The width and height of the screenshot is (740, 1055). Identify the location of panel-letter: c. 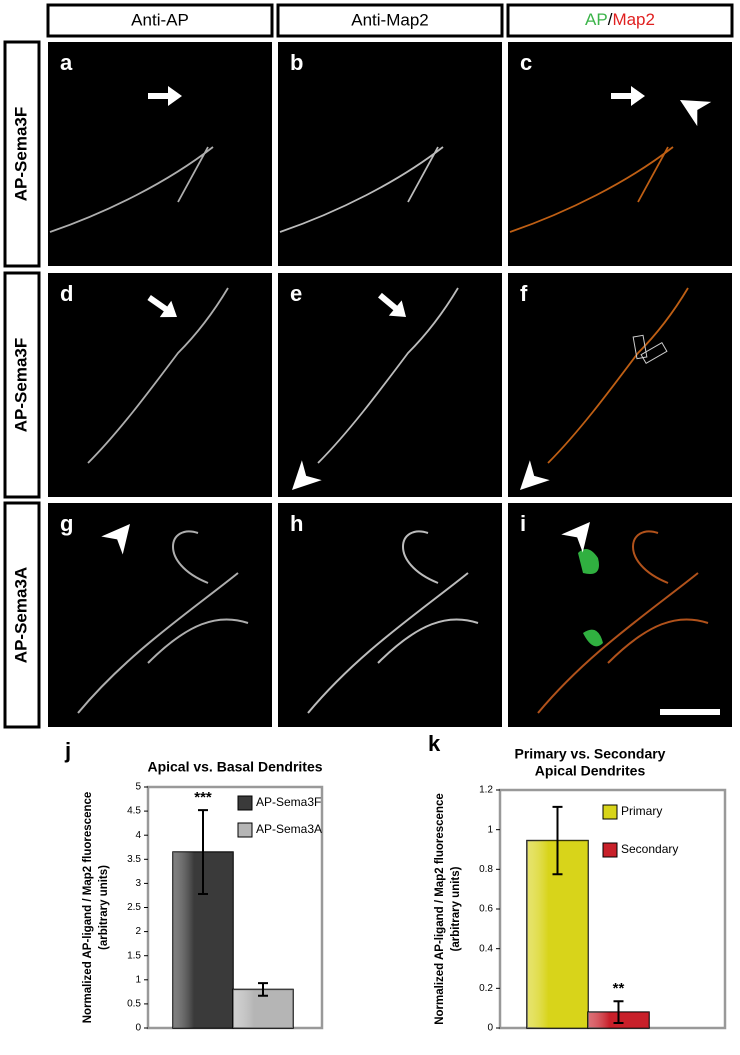
(526, 62).